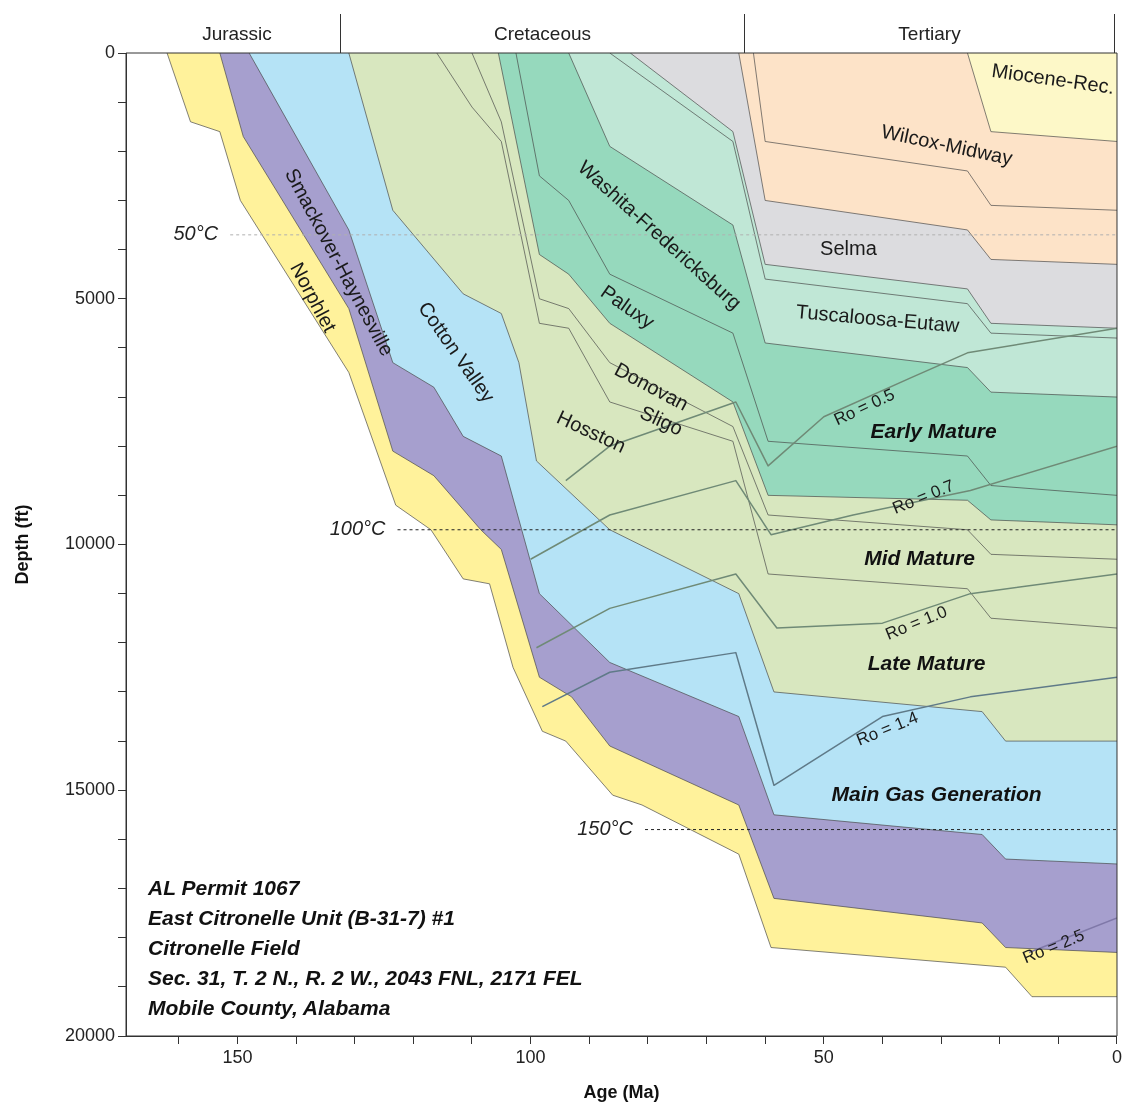 The height and width of the screenshot is (1107, 1125). What do you see at coordinates (878, 318) in the screenshot?
I see `series-label: Tuscaloosa-Eutaw` at bounding box center [878, 318].